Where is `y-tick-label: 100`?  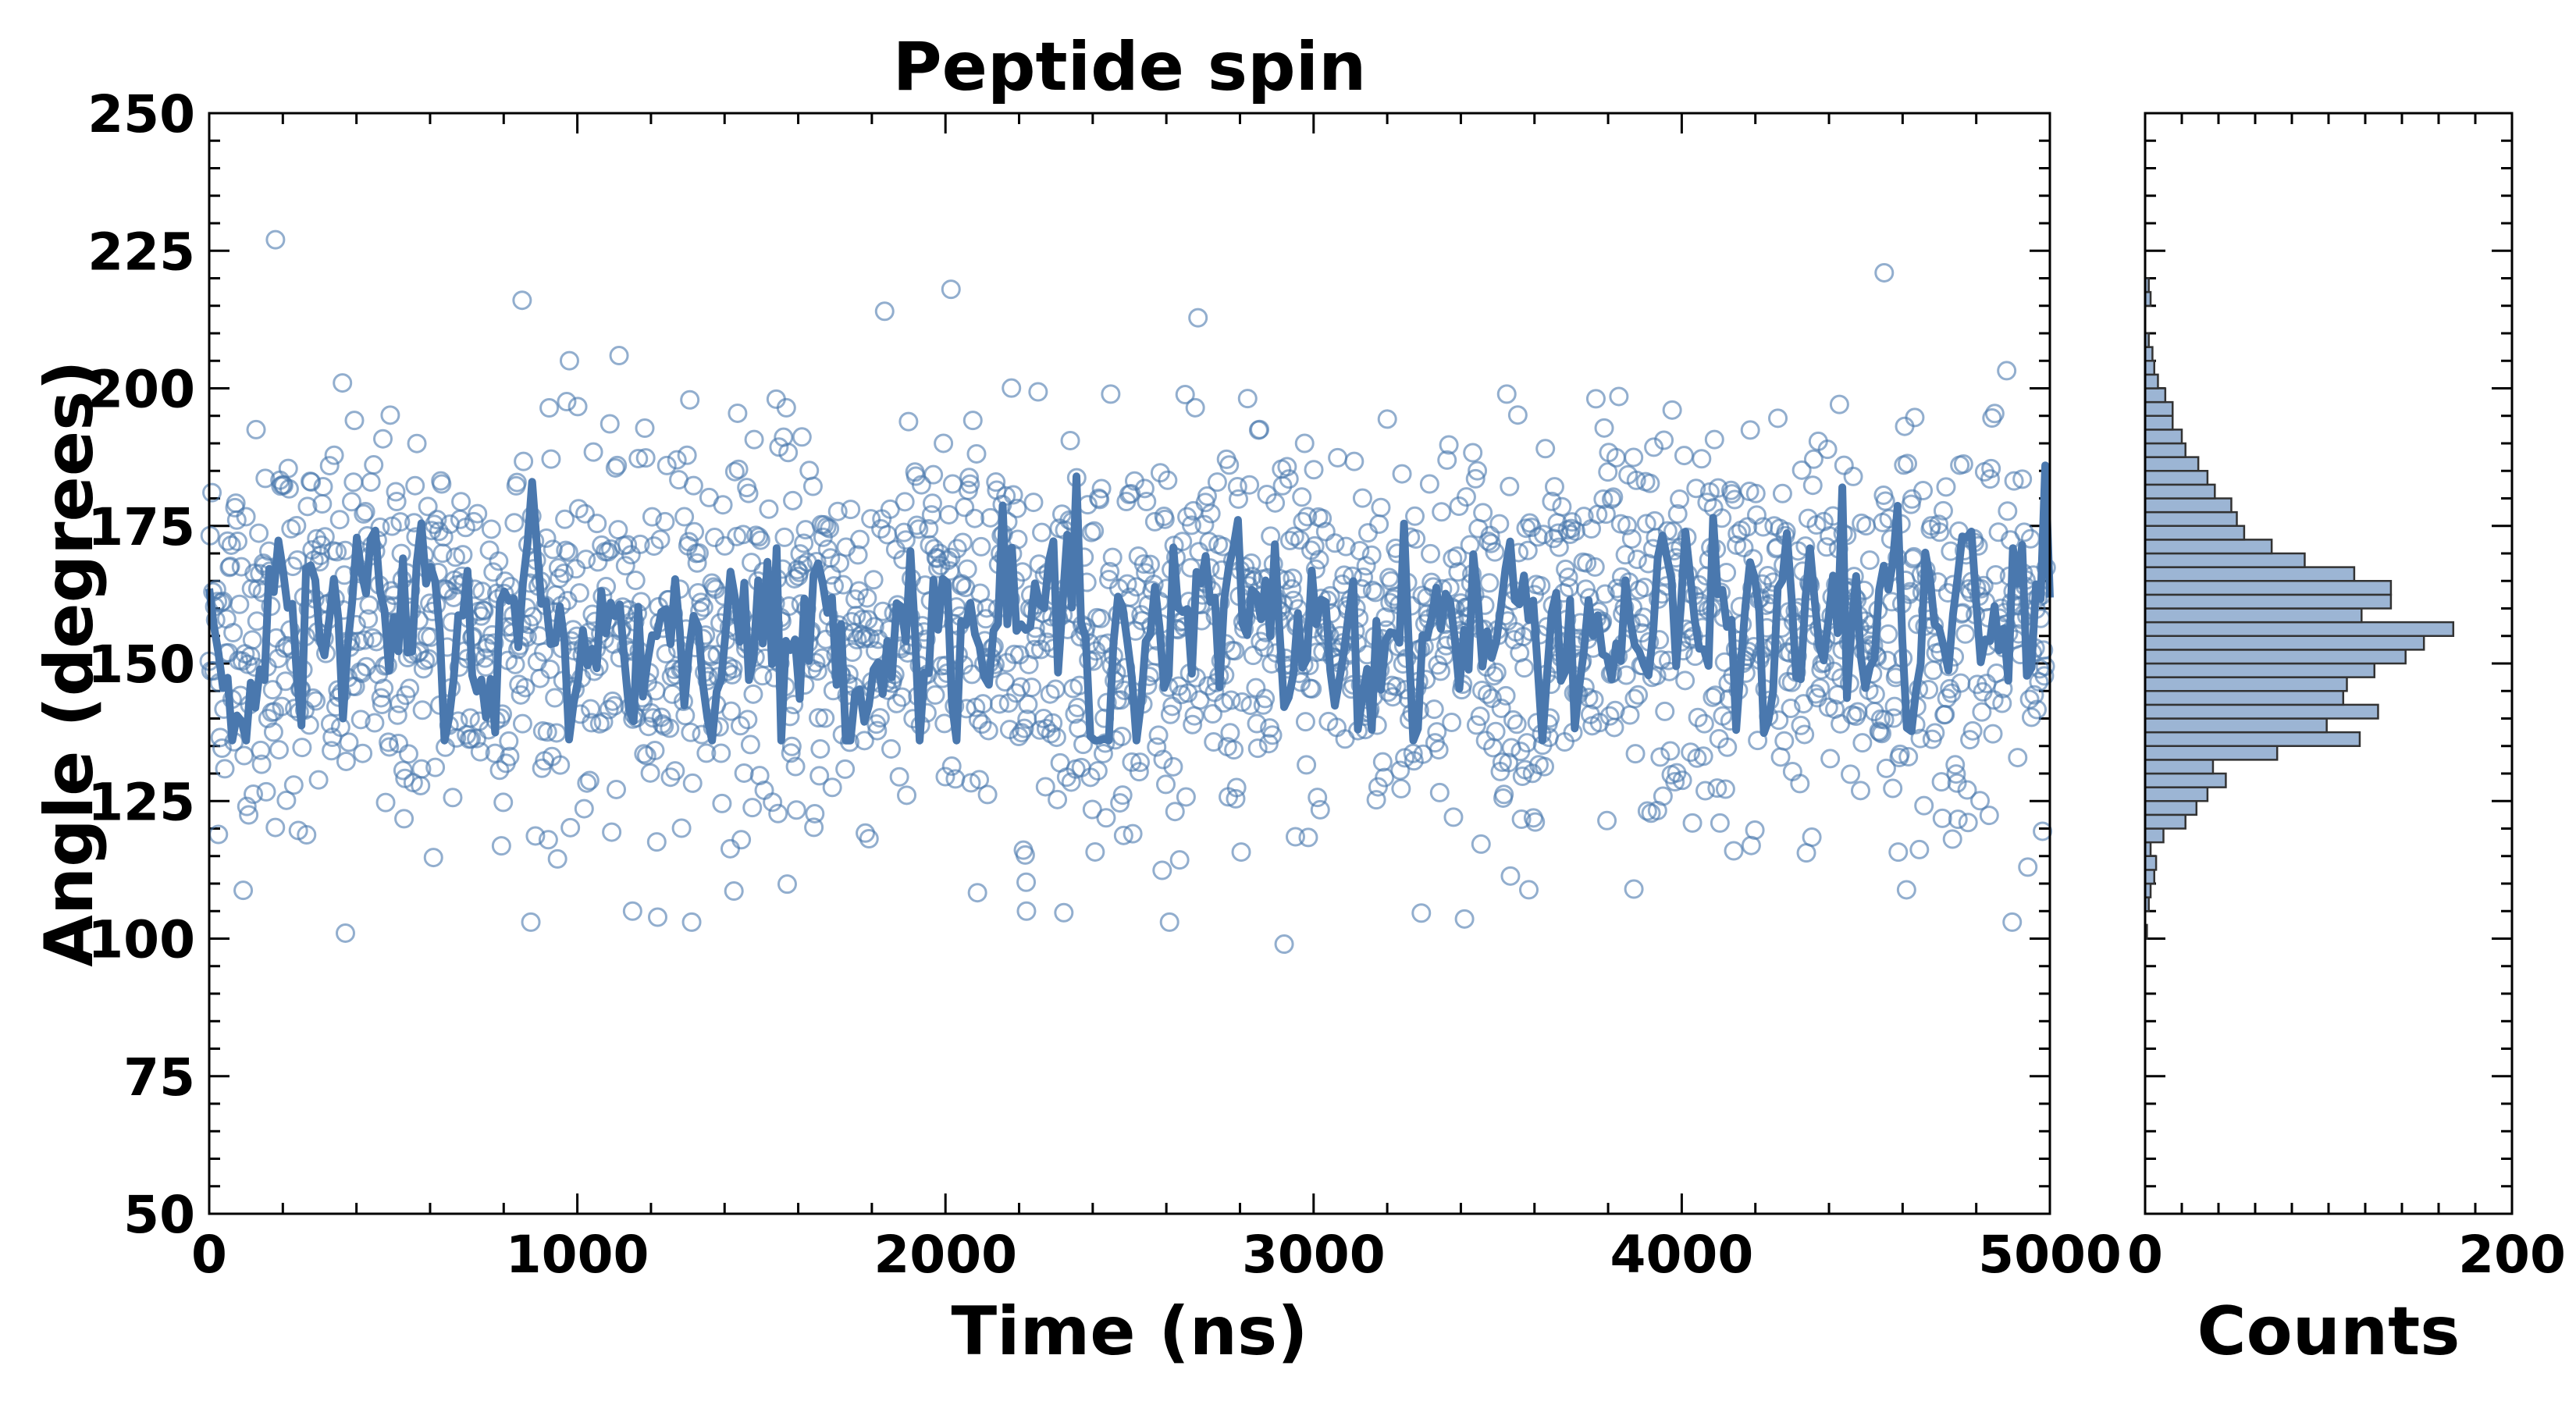
y-tick-label: 100 is located at coordinates (141, 940).